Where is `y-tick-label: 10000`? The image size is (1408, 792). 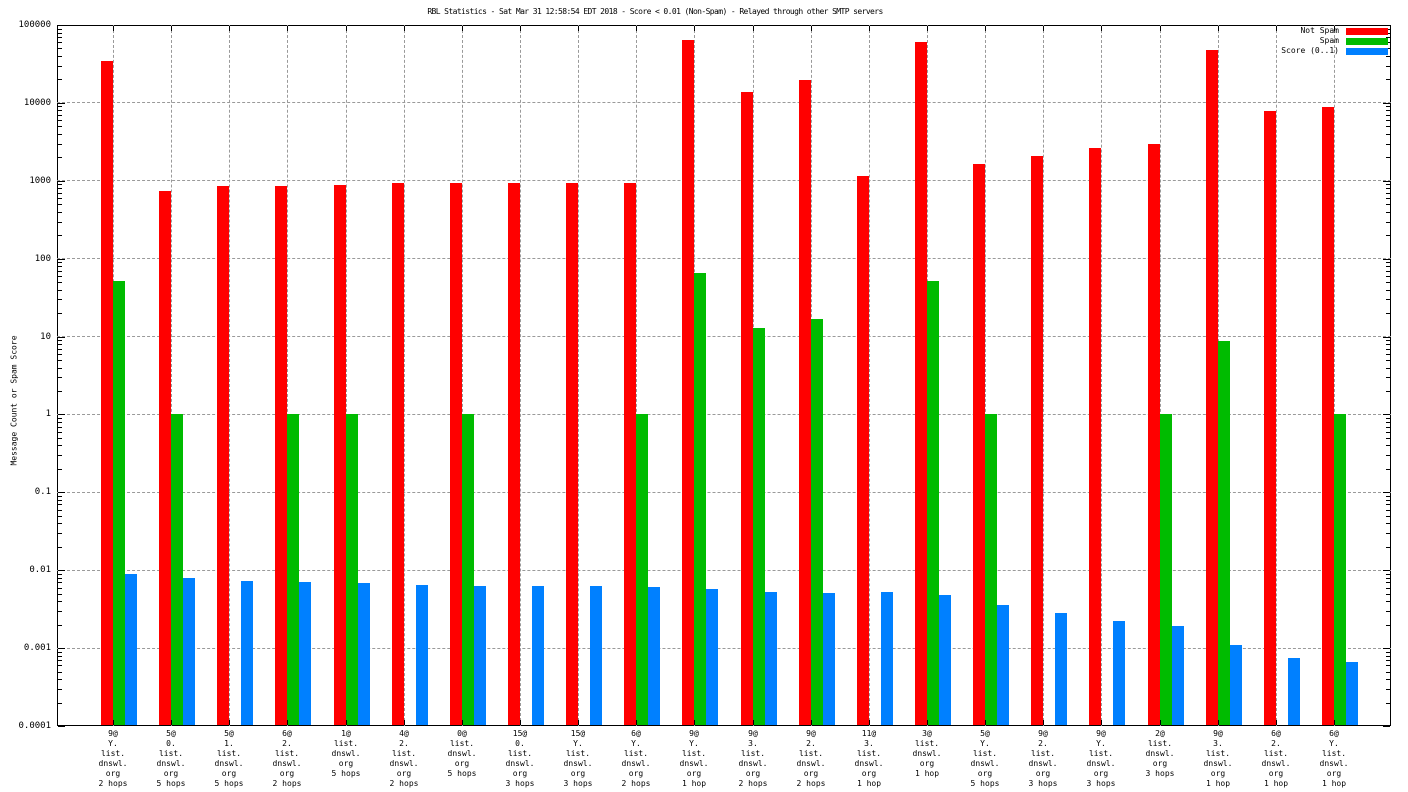
y-tick-label: 10000 is located at coordinates (37, 102).